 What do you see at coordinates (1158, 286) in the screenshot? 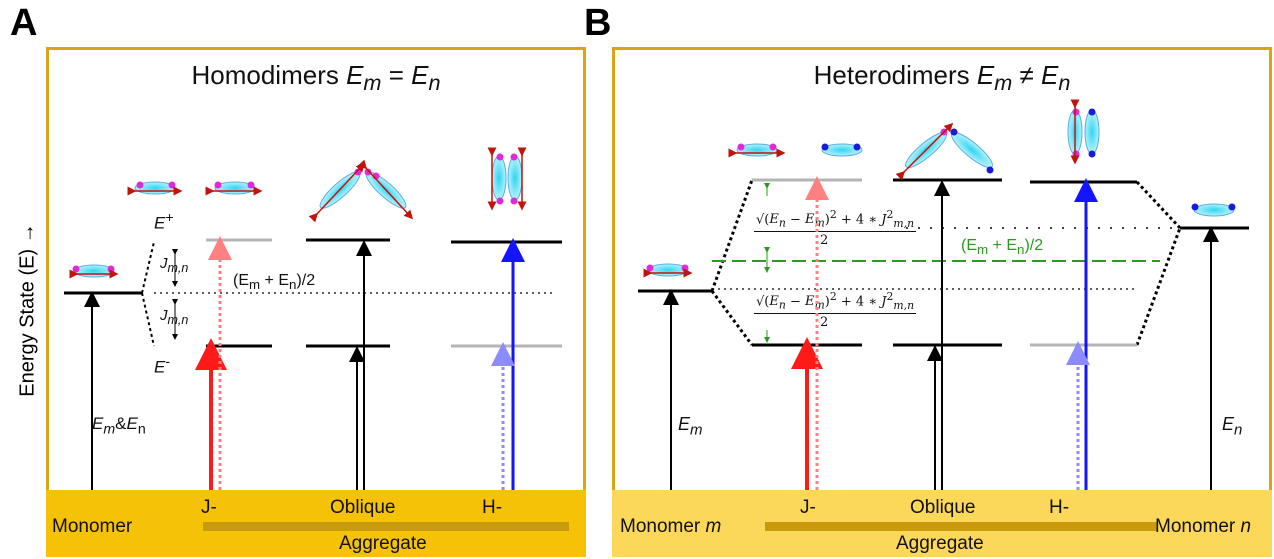
I see `b-connector-n-lower` at bounding box center [1158, 286].